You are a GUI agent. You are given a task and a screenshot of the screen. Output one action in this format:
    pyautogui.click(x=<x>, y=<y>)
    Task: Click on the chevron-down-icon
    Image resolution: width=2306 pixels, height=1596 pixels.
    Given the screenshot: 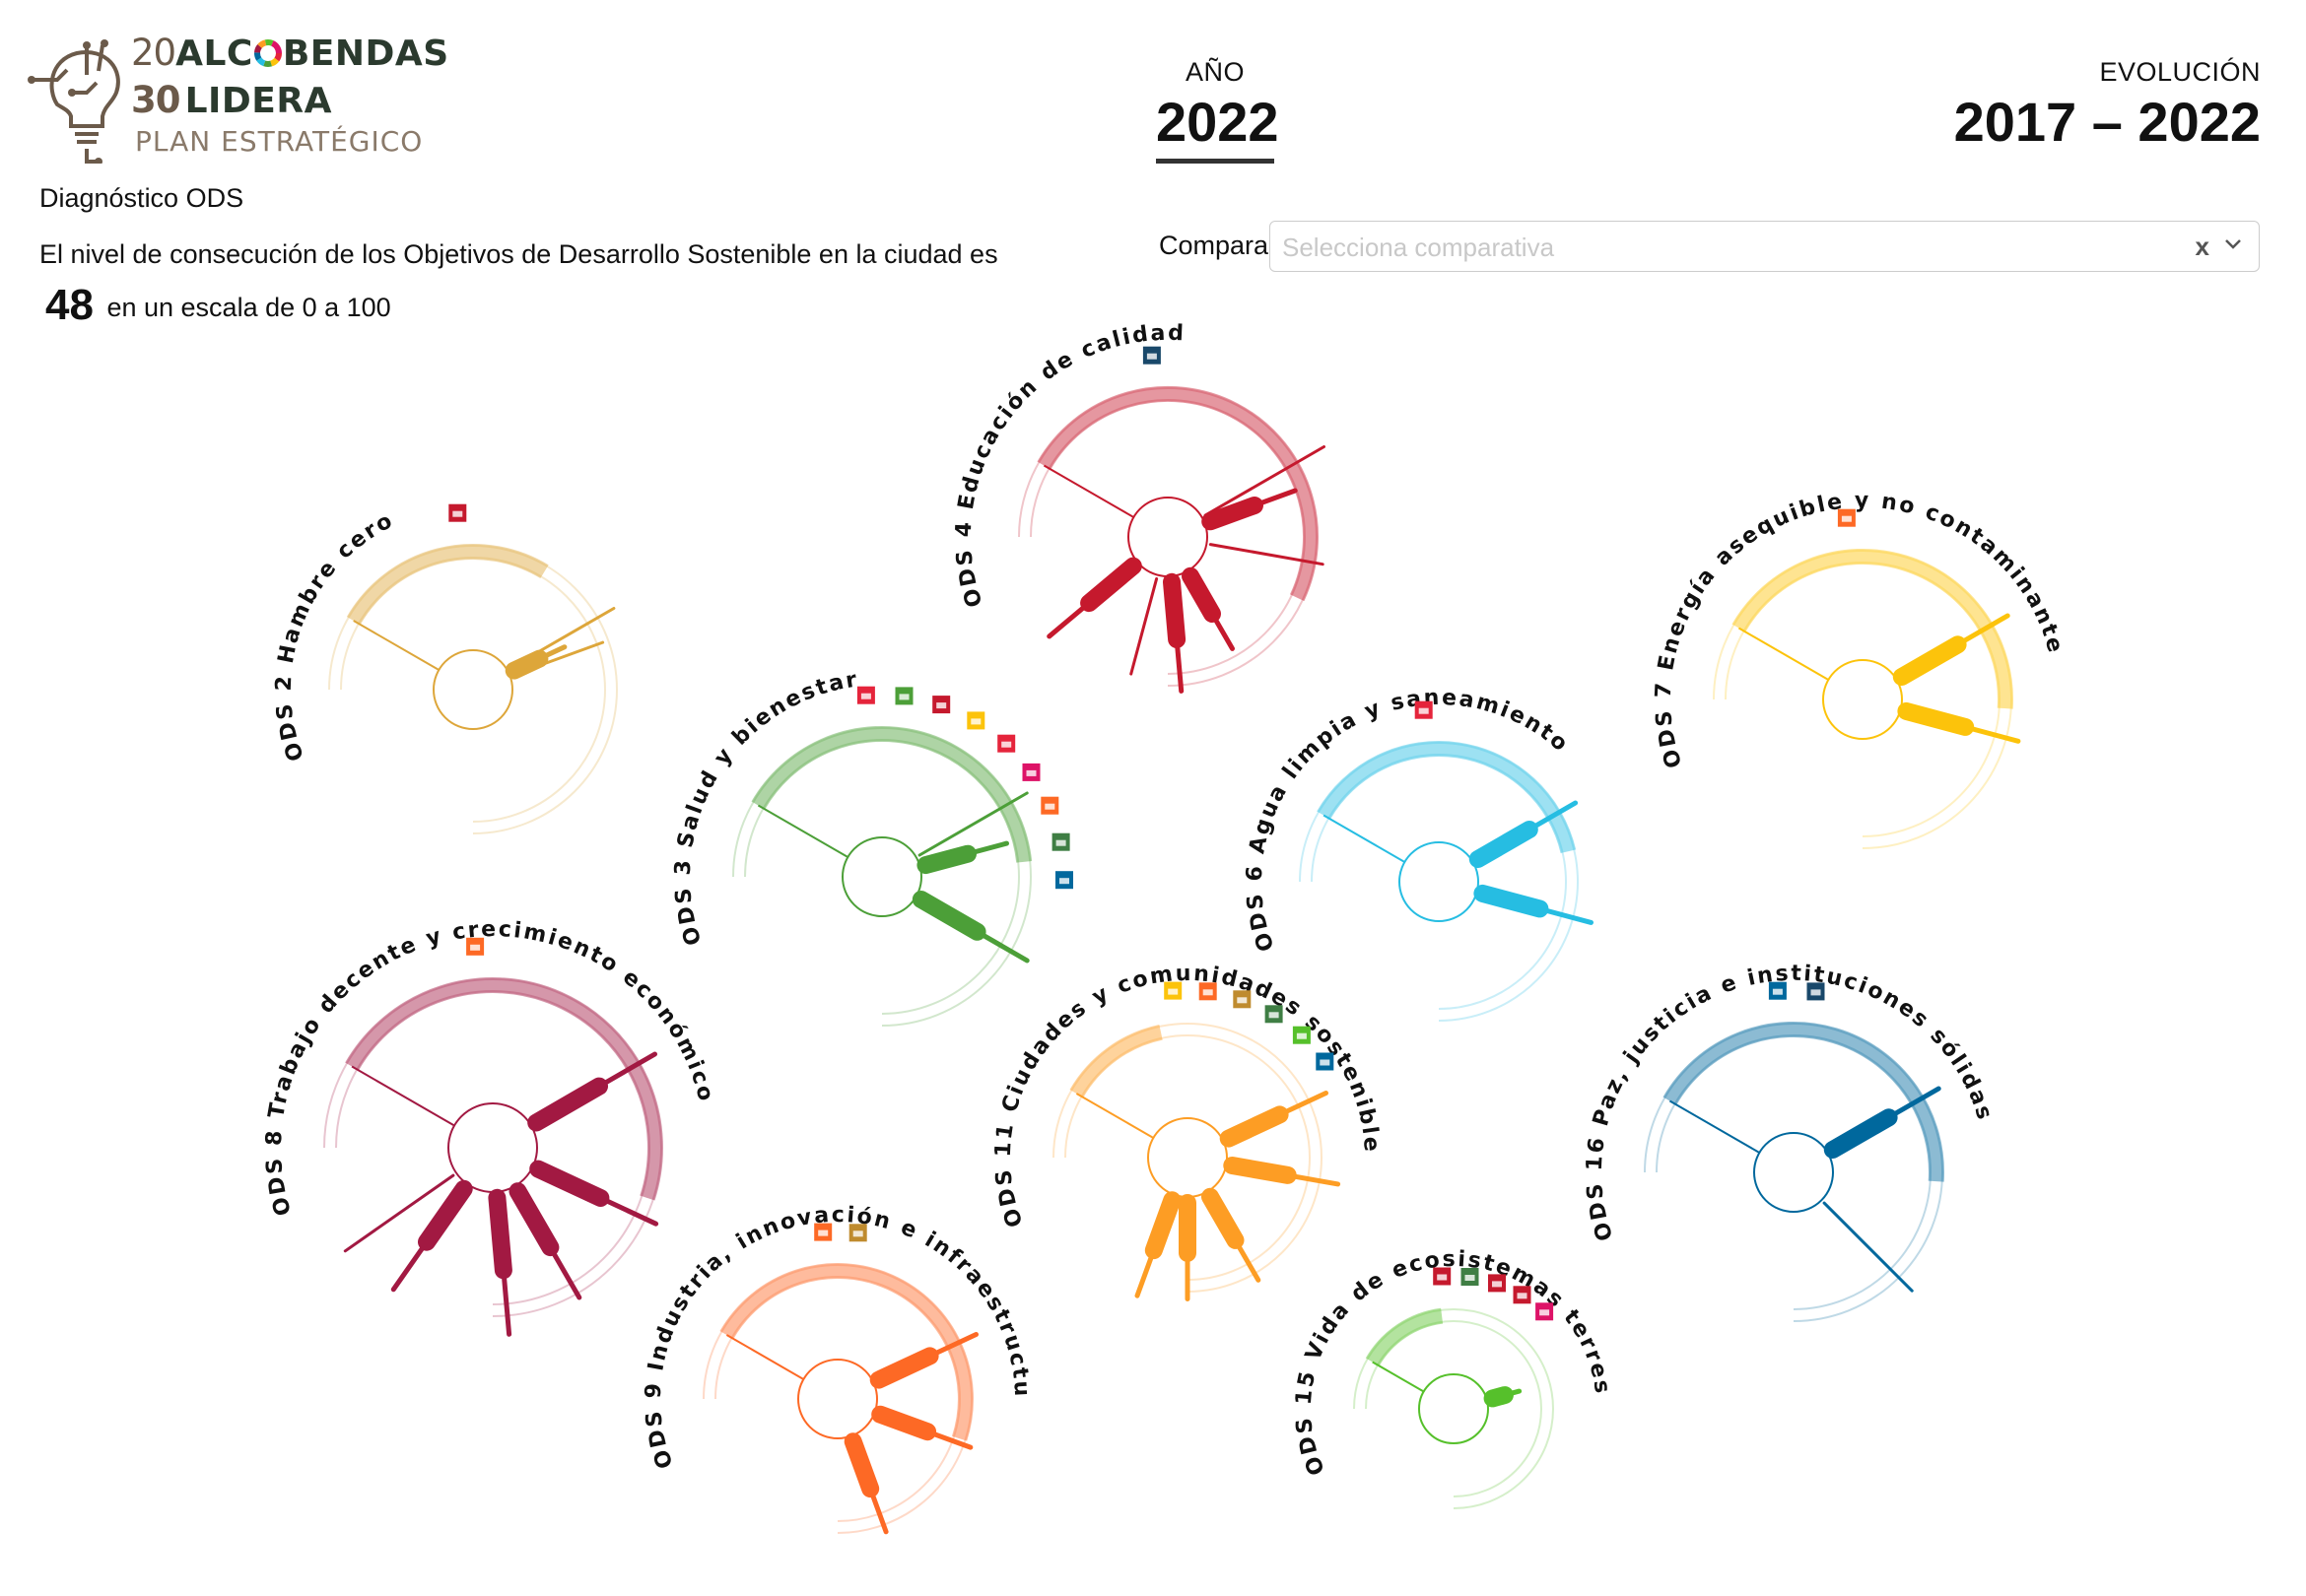 What is the action you would take?
    pyautogui.click(x=2233, y=244)
    